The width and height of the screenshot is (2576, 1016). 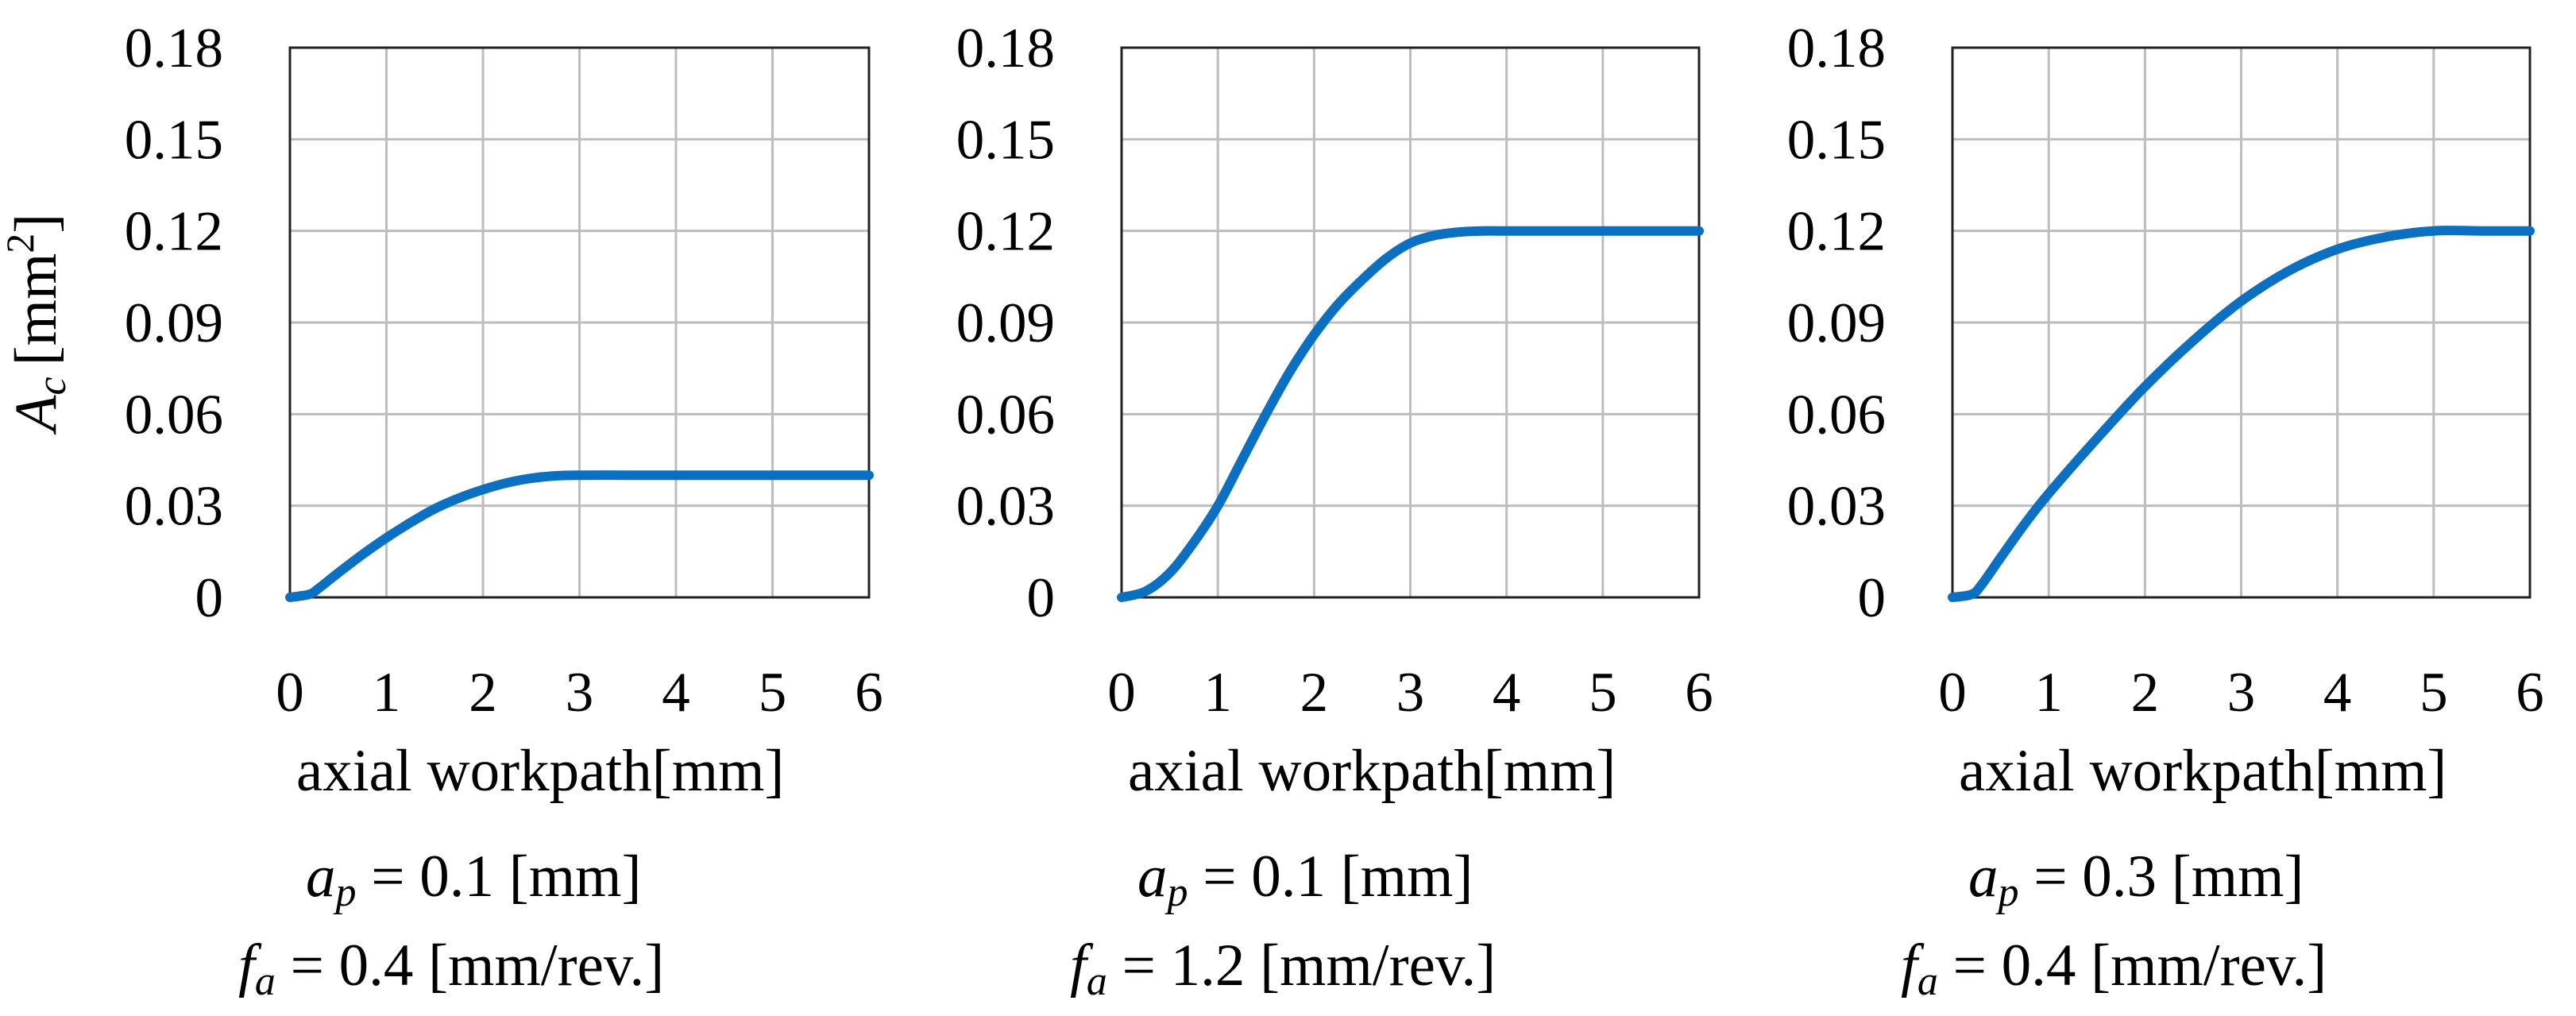 I want to click on y-axis-close: ], so click(x=36, y=224).